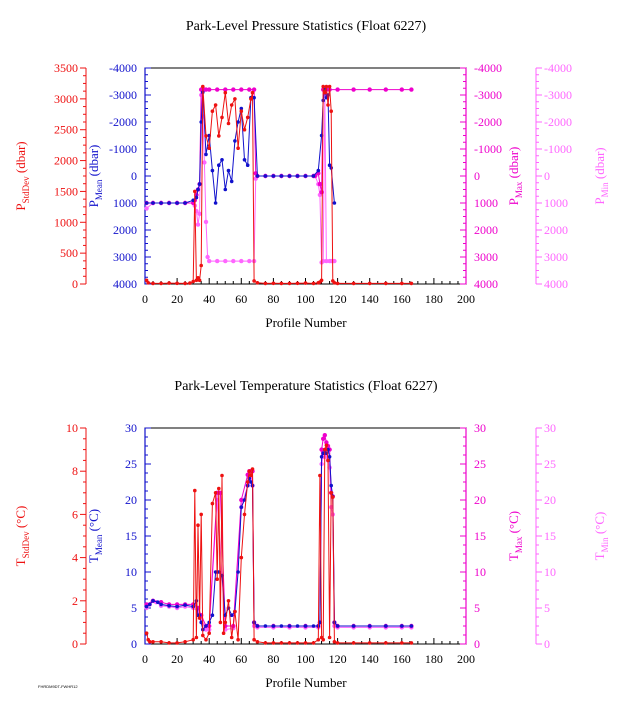 The image size is (621, 706). What do you see at coordinates (75, 601) in the screenshot?
I see `temperature-stddev-tick-label: 2` at bounding box center [75, 601].